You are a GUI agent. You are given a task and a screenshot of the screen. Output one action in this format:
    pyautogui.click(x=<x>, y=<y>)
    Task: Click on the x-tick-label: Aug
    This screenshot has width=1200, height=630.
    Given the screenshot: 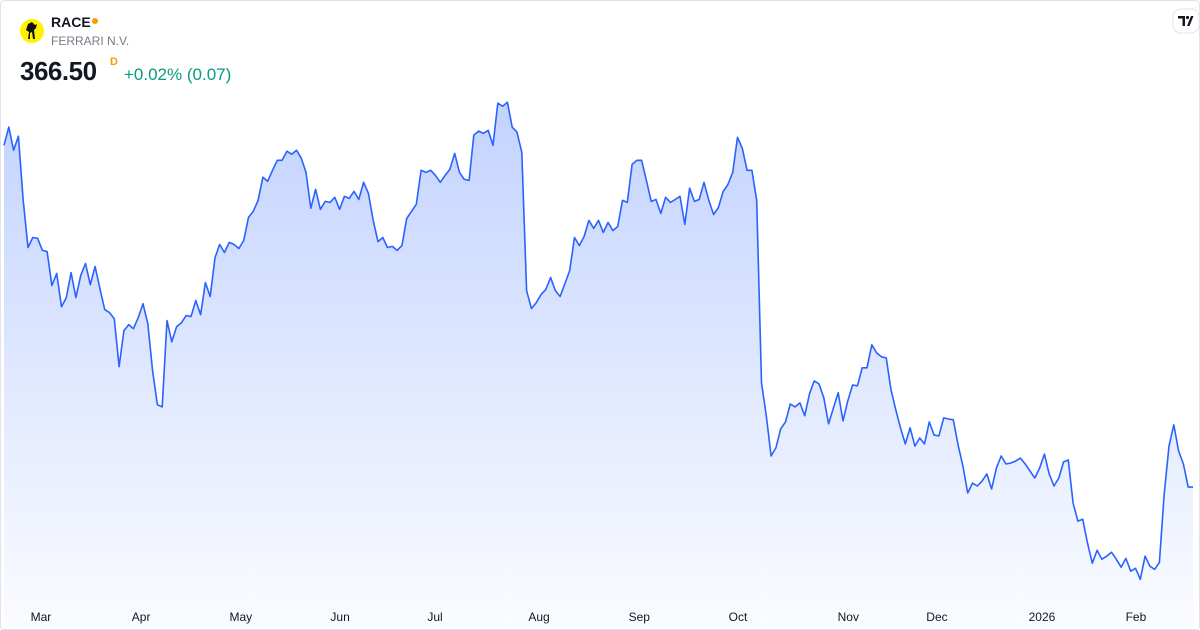 What is the action you would take?
    pyautogui.click(x=538, y=617)
    